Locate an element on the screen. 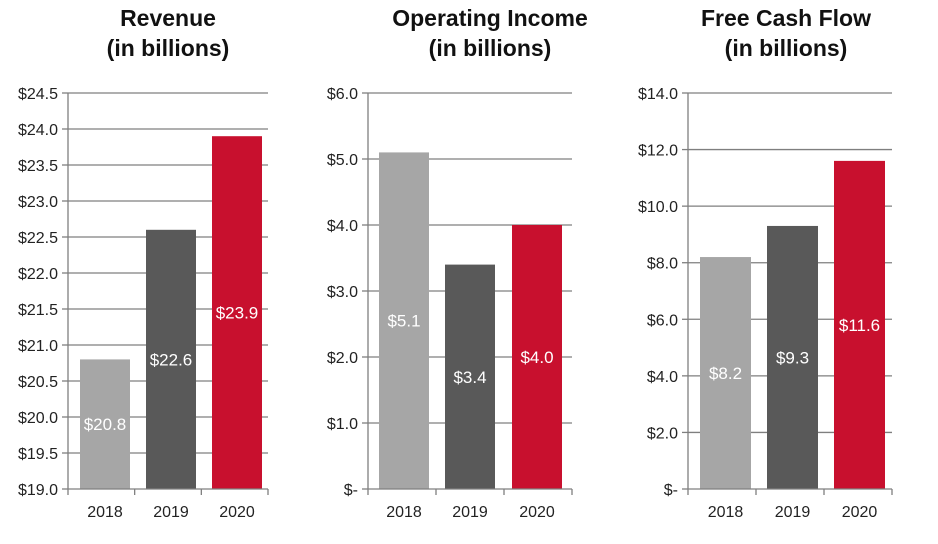 This screenshot has width=938, height=544. chart3-data-label-2019: $9.3 is located at coordinates (792, 357).